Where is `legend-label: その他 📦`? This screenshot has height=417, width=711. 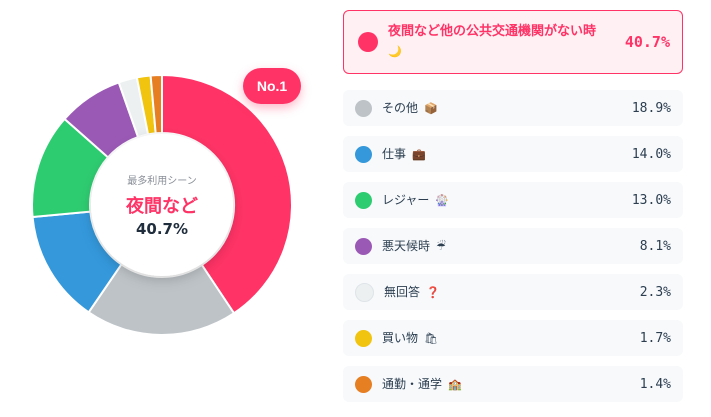 legend-label: その他 📦 is located at coordinates (507, 108).